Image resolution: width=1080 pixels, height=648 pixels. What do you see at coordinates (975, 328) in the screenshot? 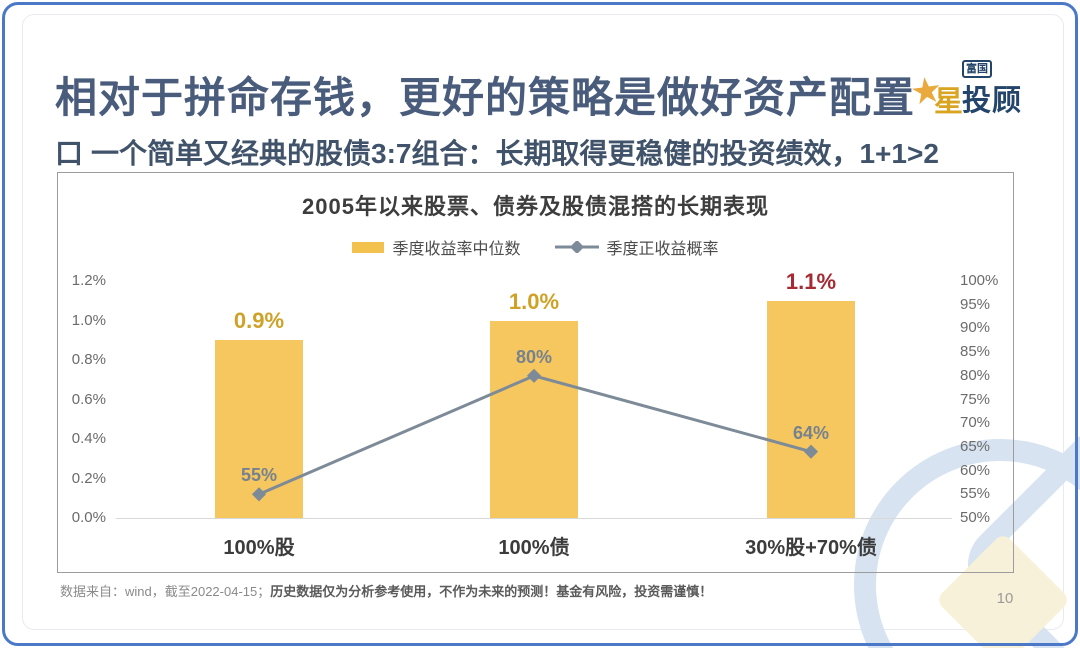
I see `right-axis-tick: 90%` at bounding box center [975, 328].